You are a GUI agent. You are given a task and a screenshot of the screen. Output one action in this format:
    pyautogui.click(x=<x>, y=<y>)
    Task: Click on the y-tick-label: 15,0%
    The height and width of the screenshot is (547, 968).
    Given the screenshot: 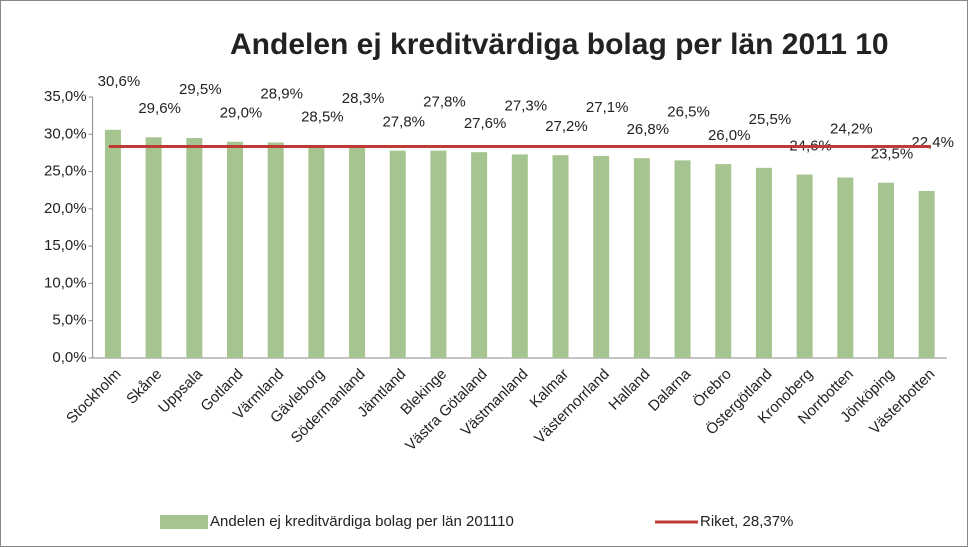 What is the action you would take?
    pyautogui.click(x=65, y=245)
    